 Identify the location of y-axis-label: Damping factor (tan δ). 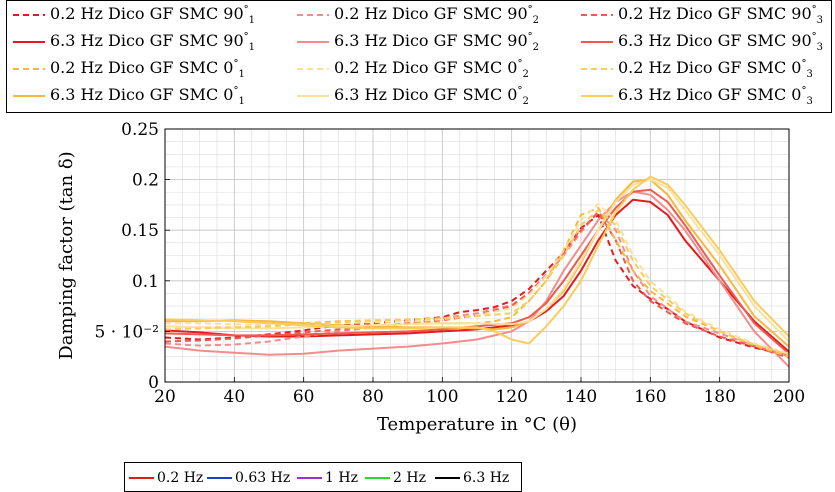
(66, 255).